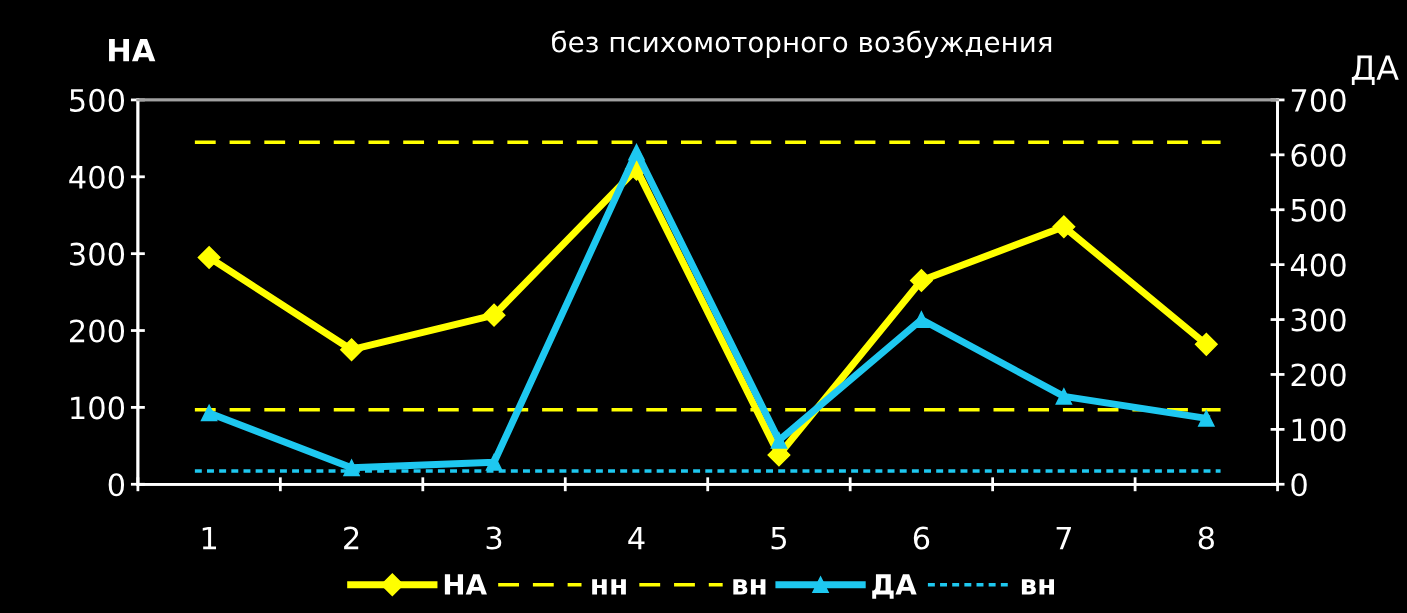 The height and width of the screenshot is (613, 1407). Describe the element at coordinates (801, 44) in the screenshot. I see `chart-title: без психомоторного возбуждения` at that location.